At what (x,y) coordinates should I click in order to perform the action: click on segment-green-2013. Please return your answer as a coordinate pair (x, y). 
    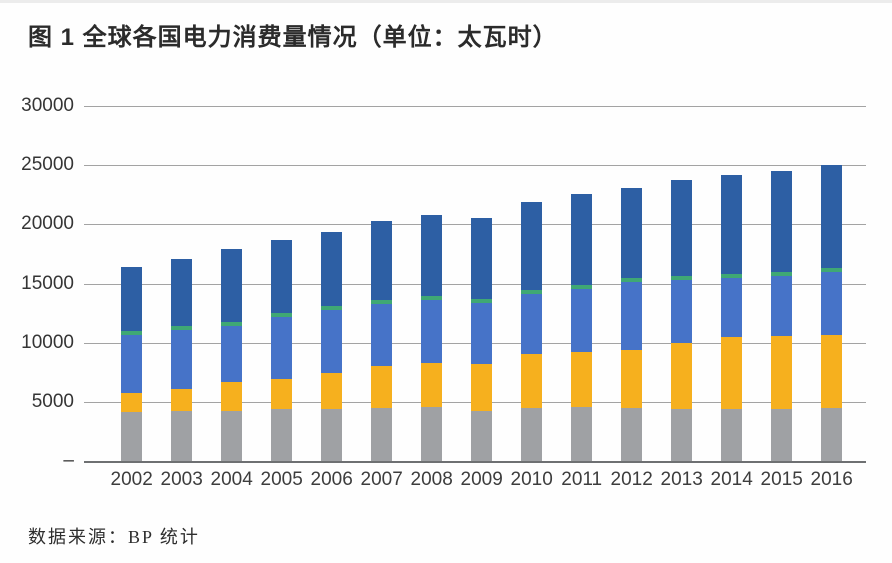
    Looking at the image, I should click on (682, 278).